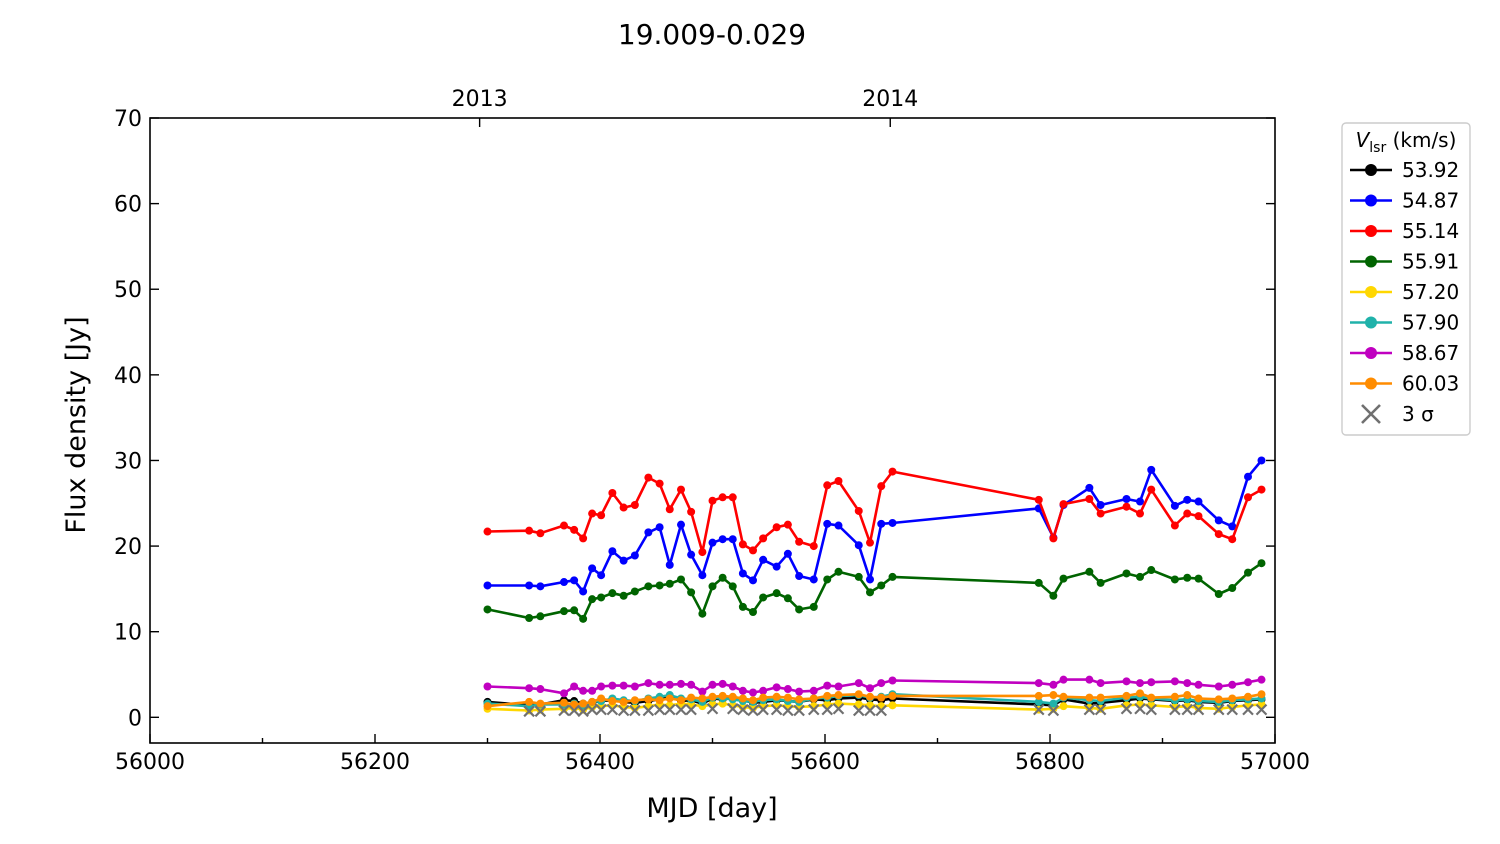 This screenshot has height=844, width=1500. What do you see at coordinates (712, 34) in the screenshot?
I see `chart-title: 19.009-0.029` at bounding box center [712, 34].